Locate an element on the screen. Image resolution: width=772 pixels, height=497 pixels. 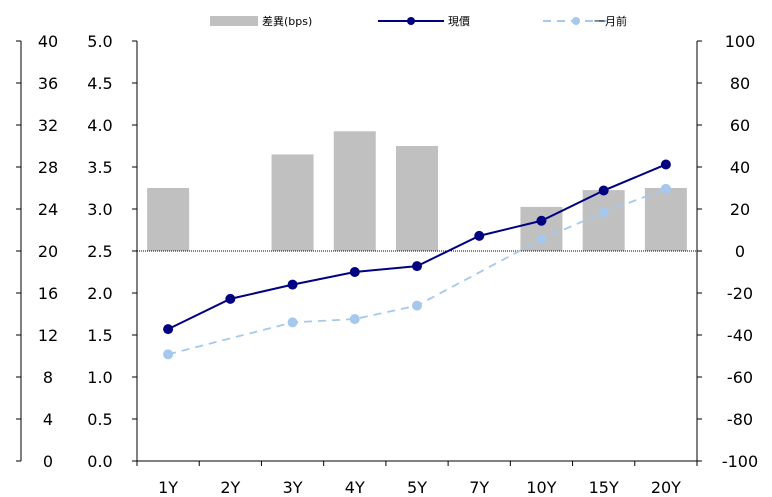
inner-left-axis-tick-label: 0.5 is located at coordinates (99, 419).